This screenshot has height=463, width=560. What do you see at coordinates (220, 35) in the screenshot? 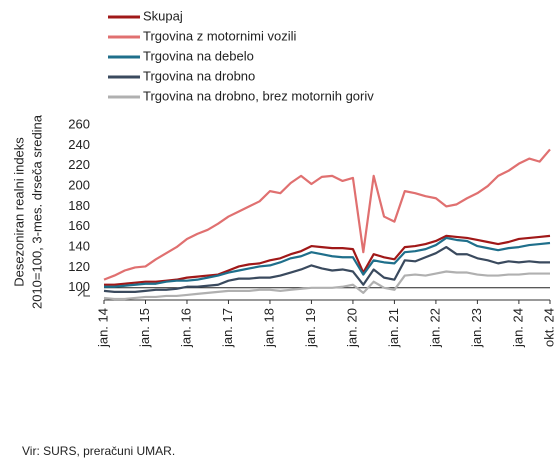
I see `legend-label: Trgovina z motornimi vozili` at bounding box center [220, 35].